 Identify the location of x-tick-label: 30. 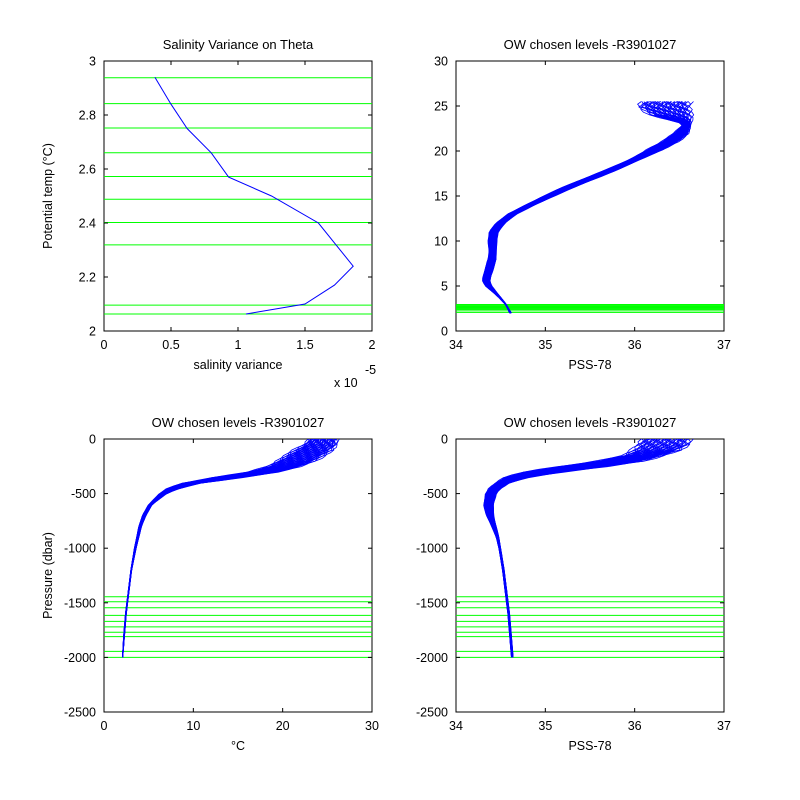
(372, 726).